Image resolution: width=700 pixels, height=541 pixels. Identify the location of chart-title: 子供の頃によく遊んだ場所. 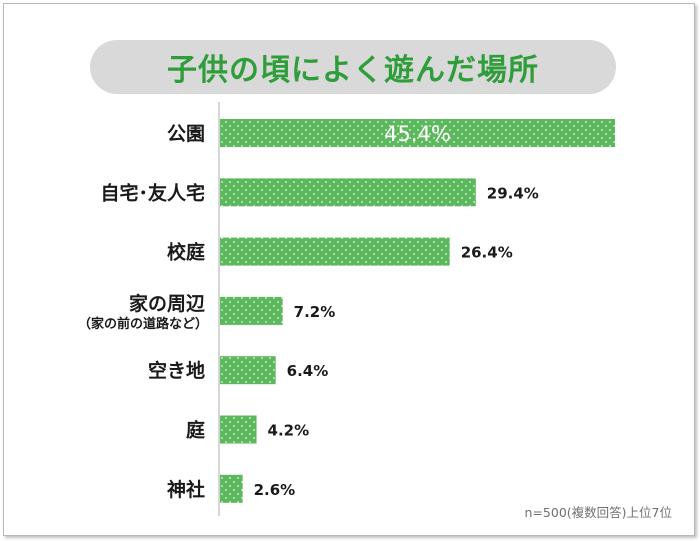
(353, 70).